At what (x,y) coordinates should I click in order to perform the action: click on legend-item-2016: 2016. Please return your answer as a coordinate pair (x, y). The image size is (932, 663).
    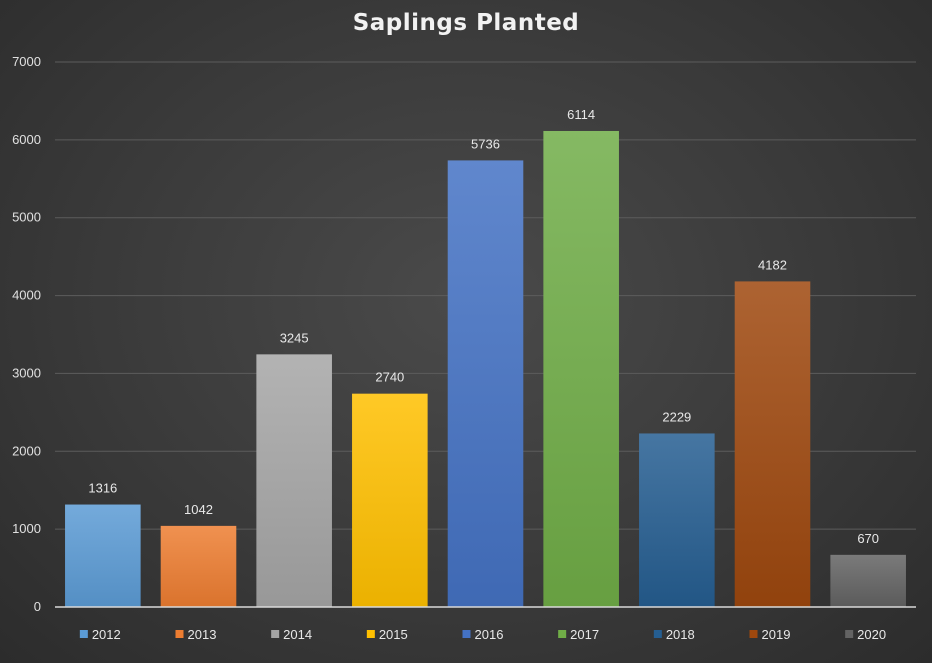
    Looking at the image, I should click on (483, 634).